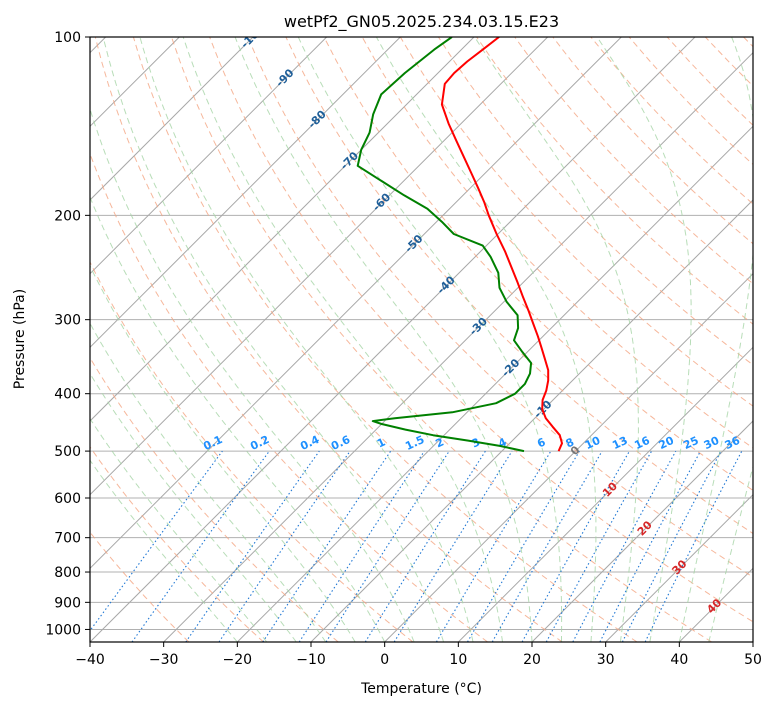  What do you see at coordinates (753, 660) in the screenshot?
I see `x-tick-label: 50` at bounding box center [753, 660].